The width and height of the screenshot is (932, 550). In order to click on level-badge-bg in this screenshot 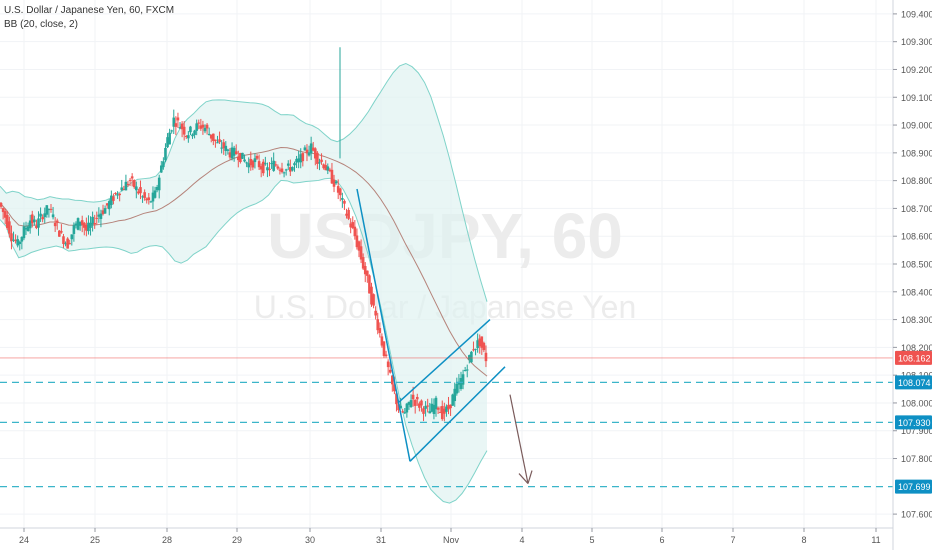, I will do `click(913, 486)`.